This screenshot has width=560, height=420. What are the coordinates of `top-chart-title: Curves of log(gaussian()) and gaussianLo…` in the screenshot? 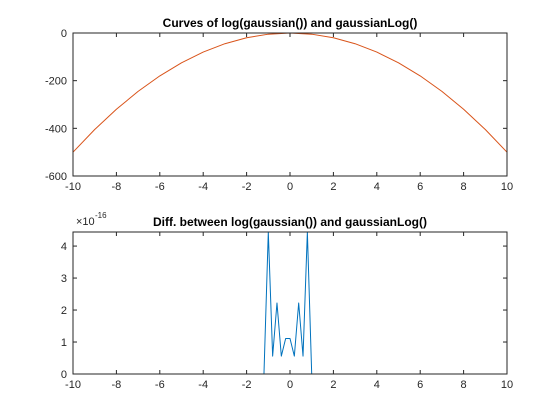 It's located at (290, 23).